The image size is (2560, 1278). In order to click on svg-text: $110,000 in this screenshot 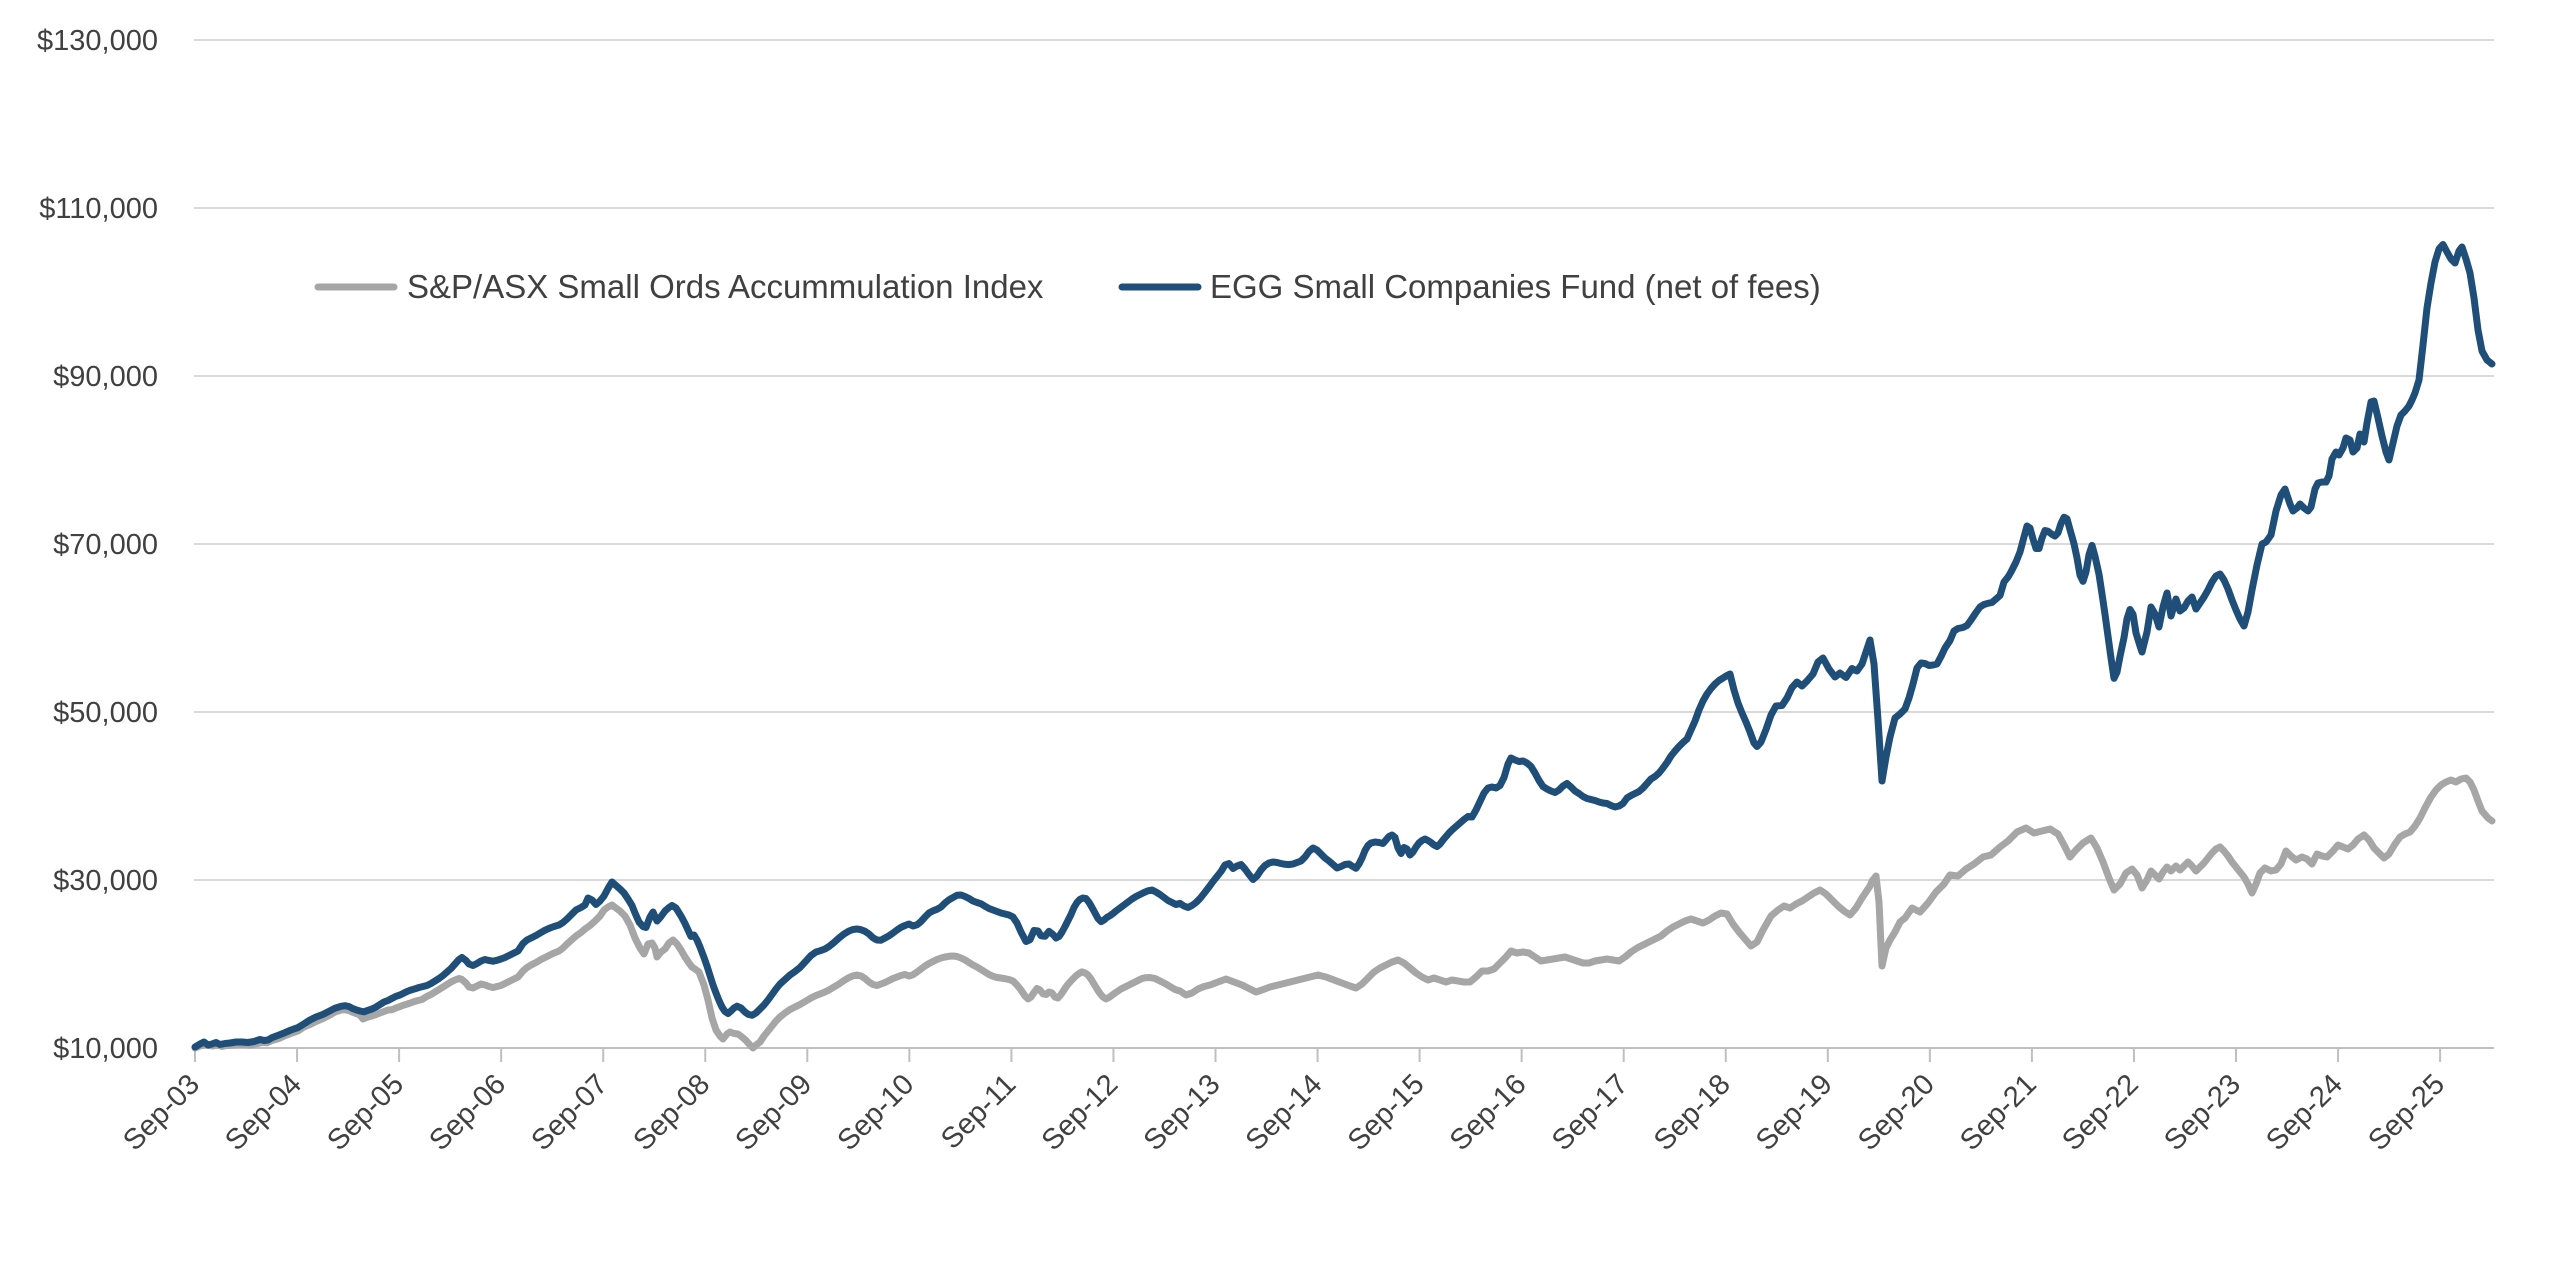, I will do `click(98, 209)`.